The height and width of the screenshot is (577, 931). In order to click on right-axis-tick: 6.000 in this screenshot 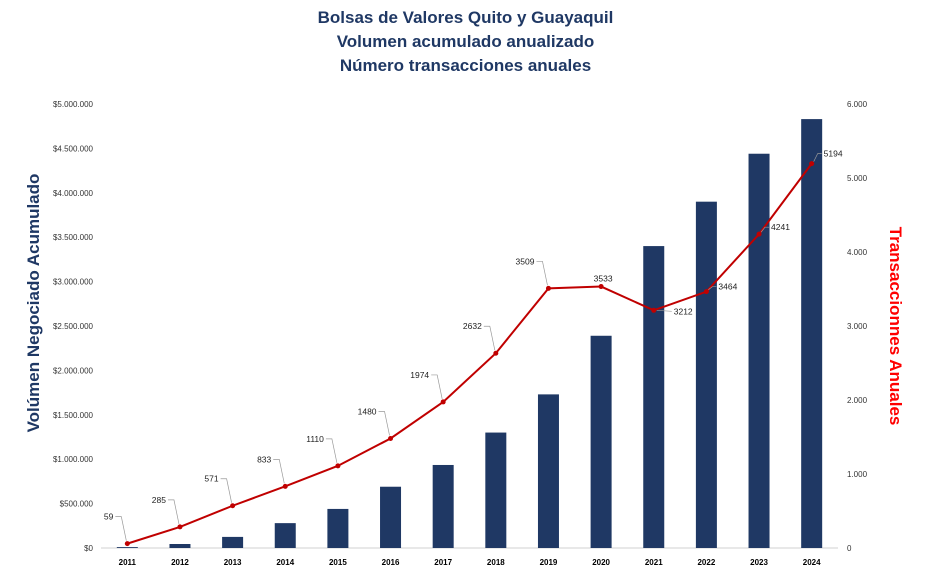, I will do `click(857, 104)`.